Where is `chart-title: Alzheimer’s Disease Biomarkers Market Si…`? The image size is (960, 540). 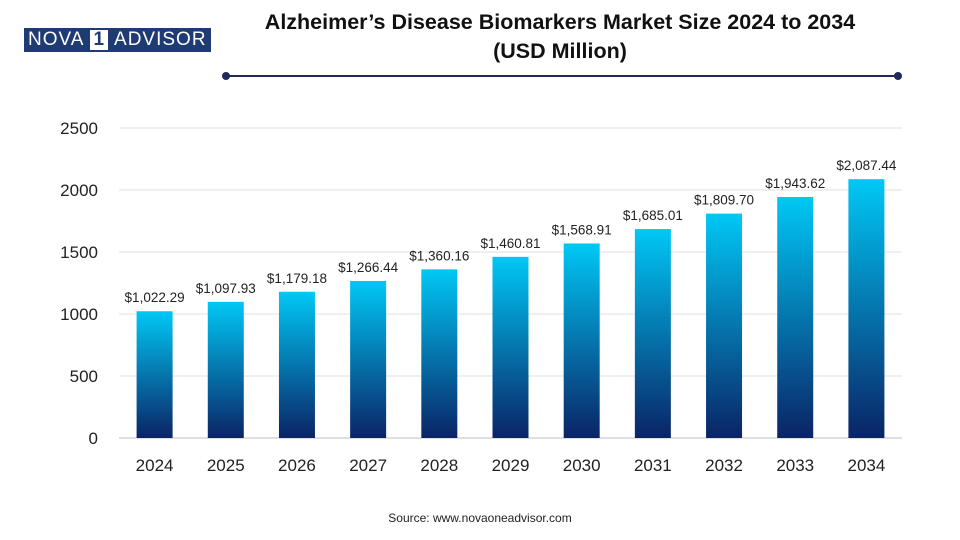 chart-title: Alzheimer’s Disease Biomarkers Market Si… is located at coordinates (560, 37).